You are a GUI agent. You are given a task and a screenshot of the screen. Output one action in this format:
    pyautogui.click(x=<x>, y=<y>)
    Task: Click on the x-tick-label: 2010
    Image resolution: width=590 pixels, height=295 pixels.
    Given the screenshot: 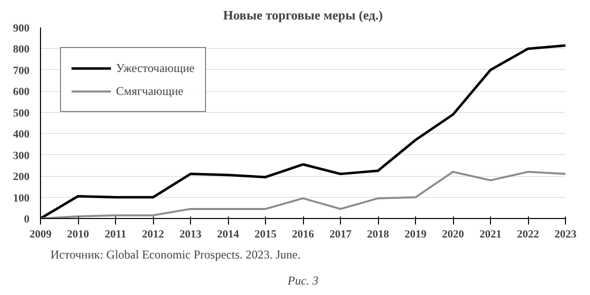 What is the action you would take?
    pyautogui.click(x=78, y=234)
    